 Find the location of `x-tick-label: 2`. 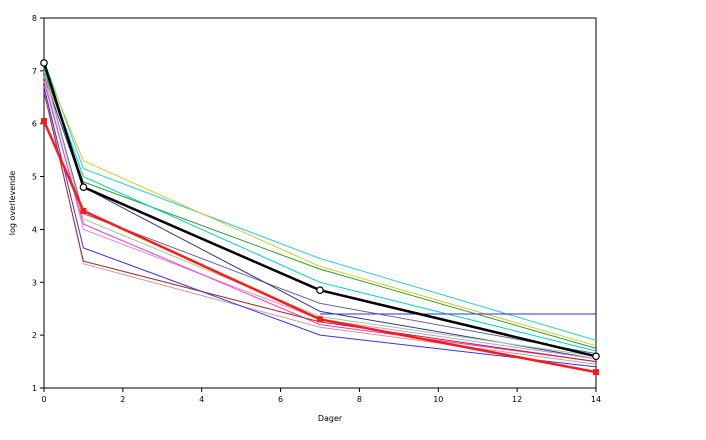

x-tick-label: 2 is located at coordinates (122, 399).